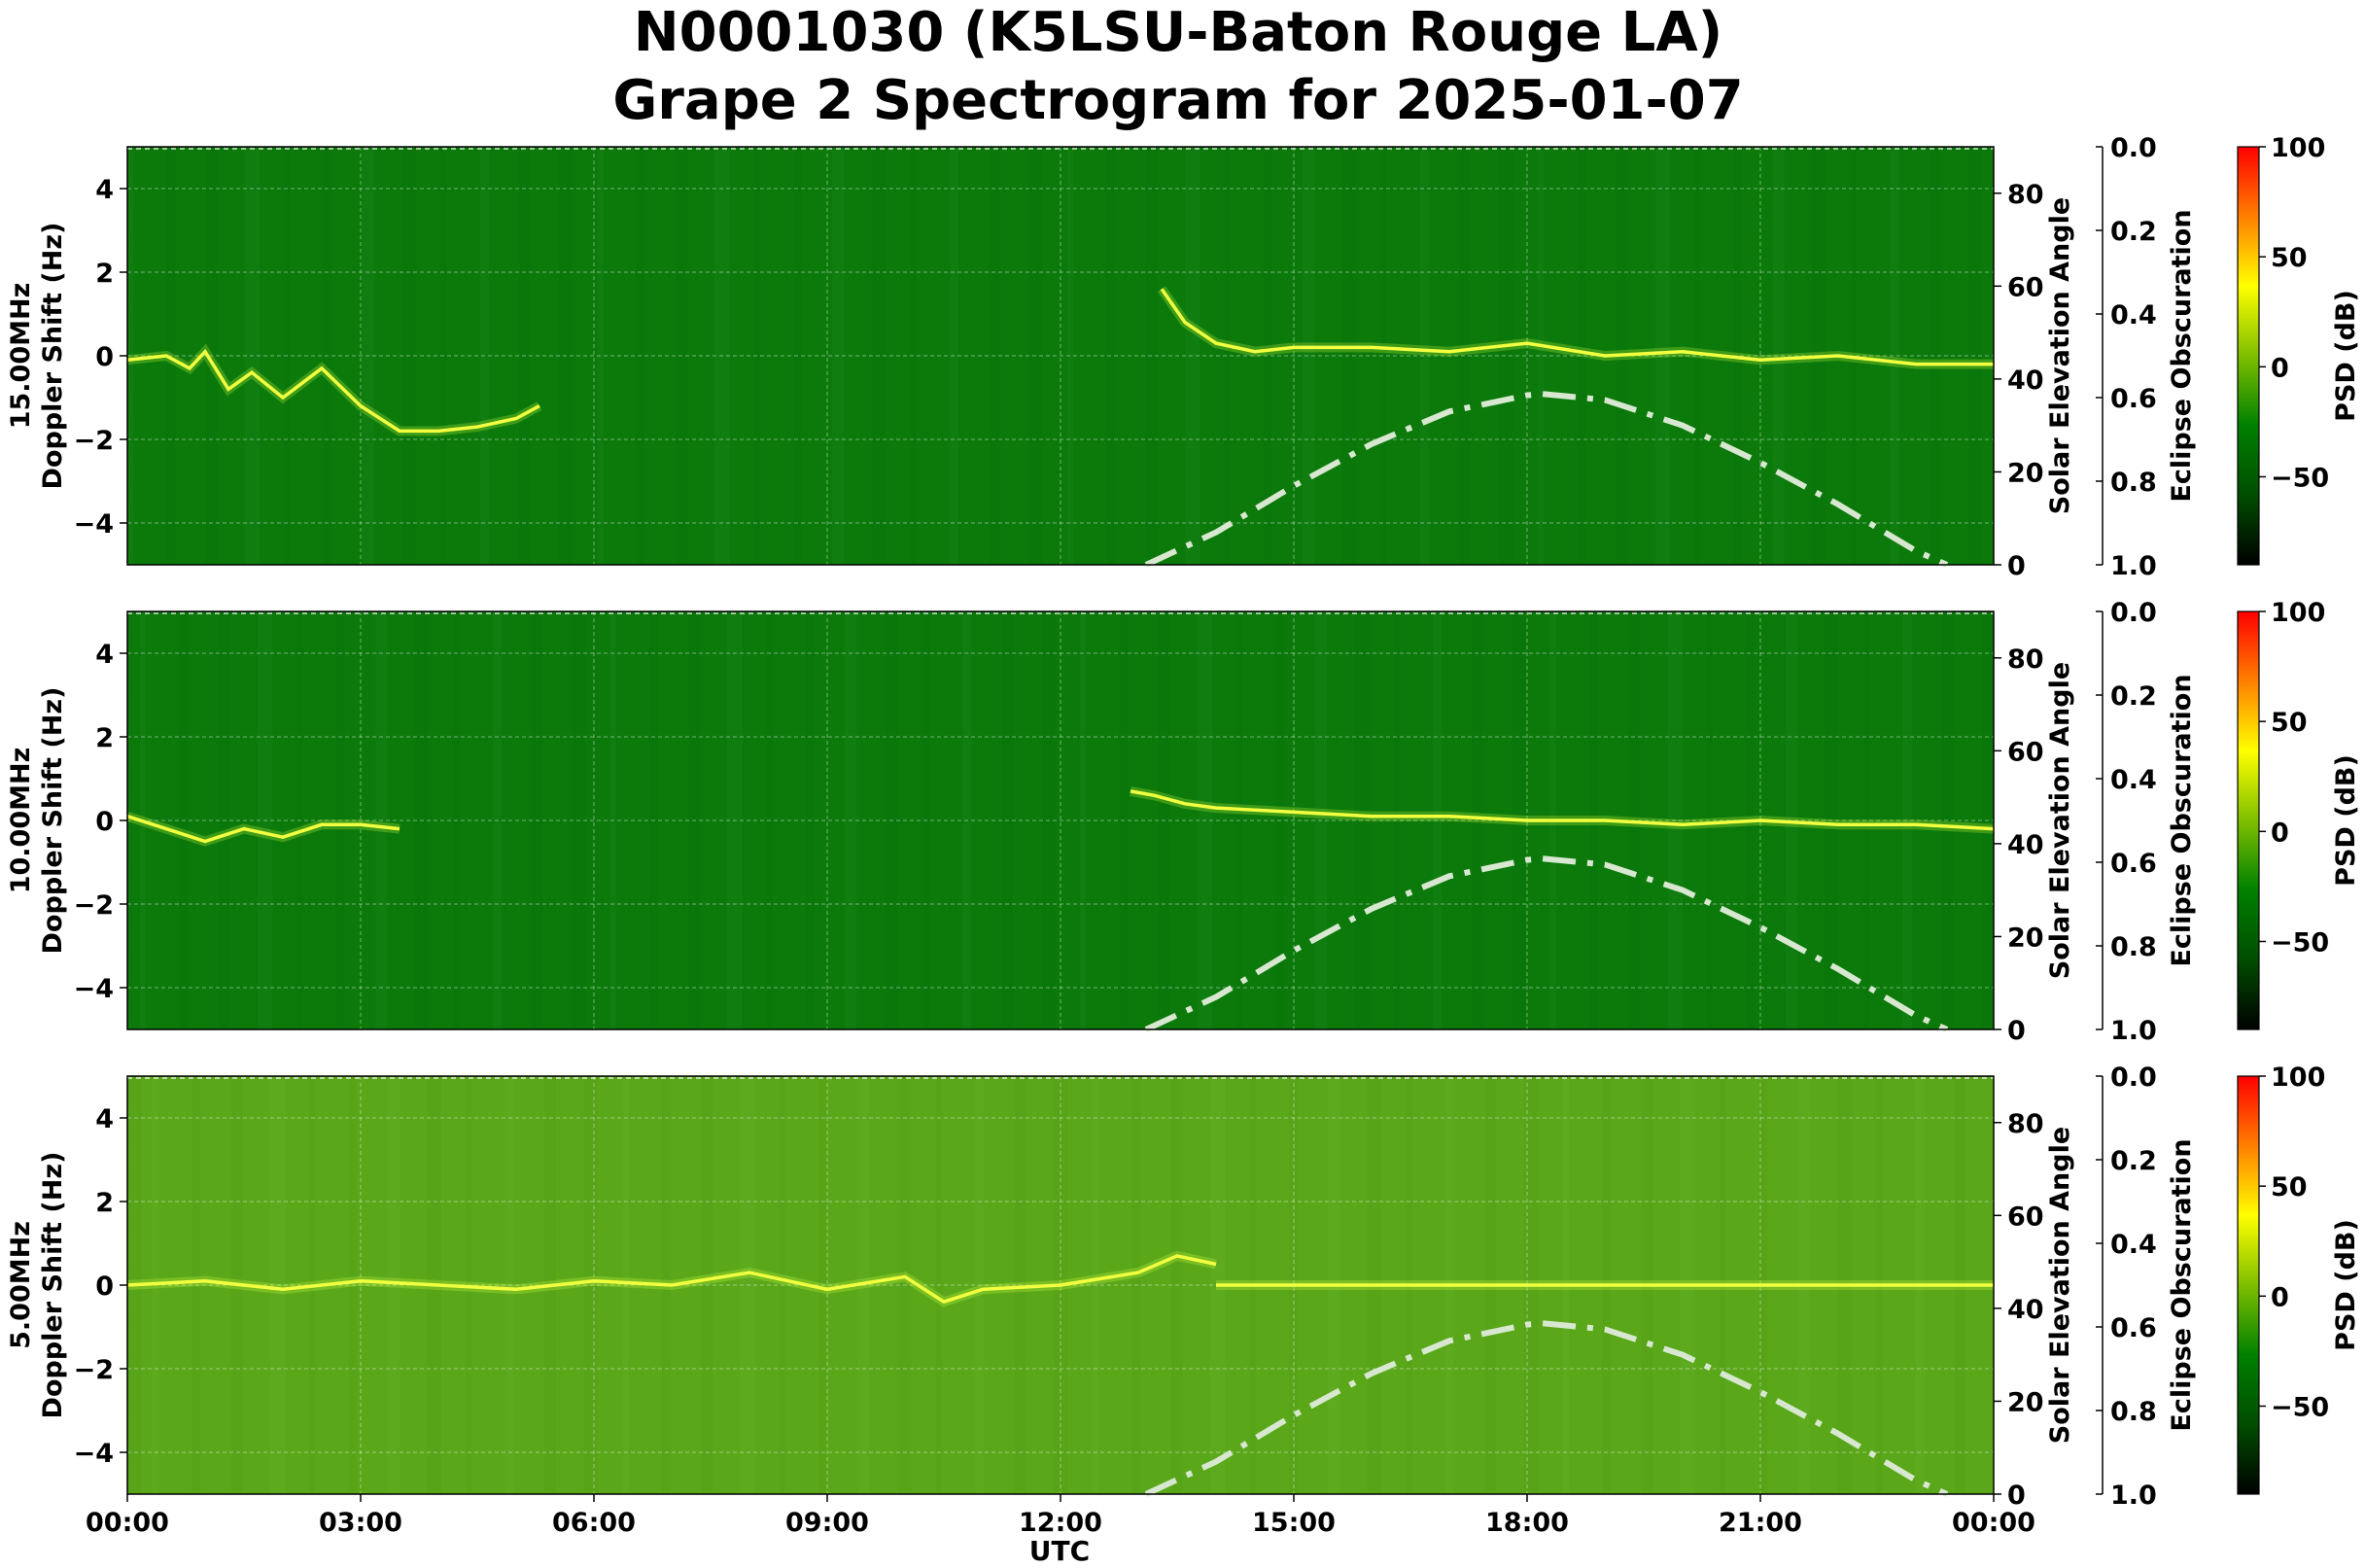 The height and width of the screenshot is (1568, 2365). Describe the element at coordinates (1178, 32) in the screenshot. I see `chart-title-line-1: N0001030 (K5LSU-Baton Rouge LA)` at that location.